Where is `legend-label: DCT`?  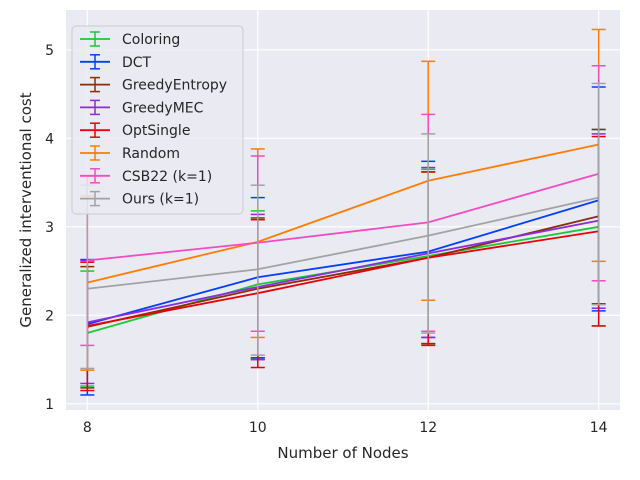
legend-label: DCT is located at coordinates (137, 63).